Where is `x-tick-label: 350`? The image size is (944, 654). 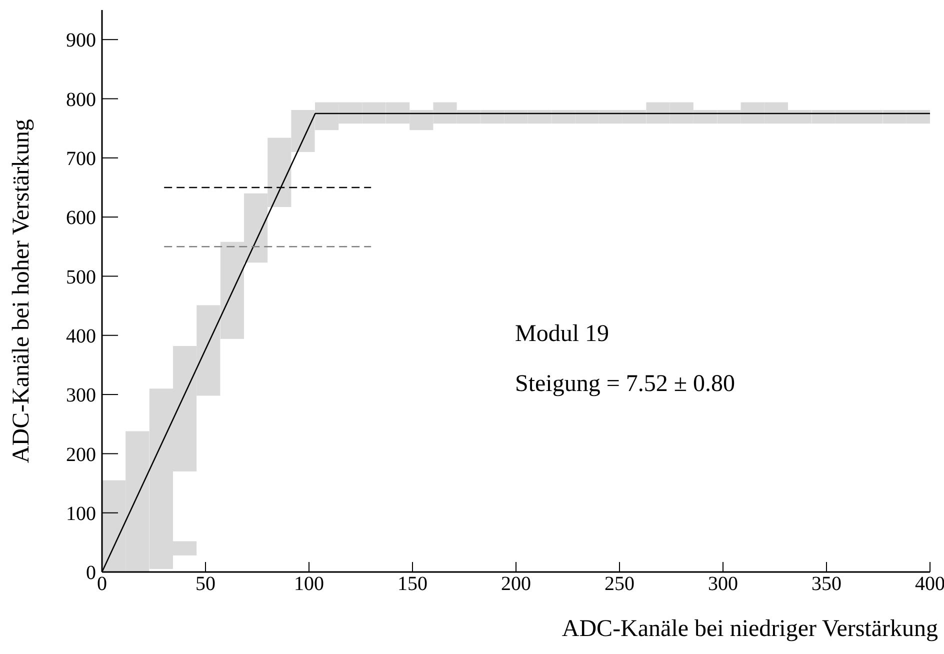
x-tick-label: 350 is located at coordinates (827, 584).